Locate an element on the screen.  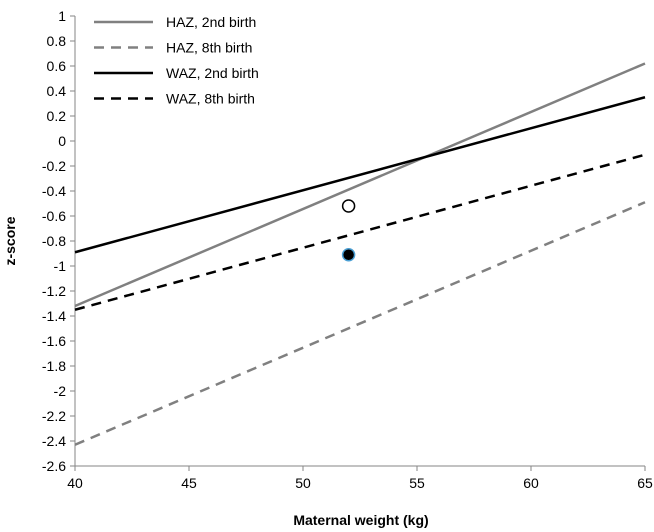
y-tick-label: -2.4 is located at coordinates (54, 441).